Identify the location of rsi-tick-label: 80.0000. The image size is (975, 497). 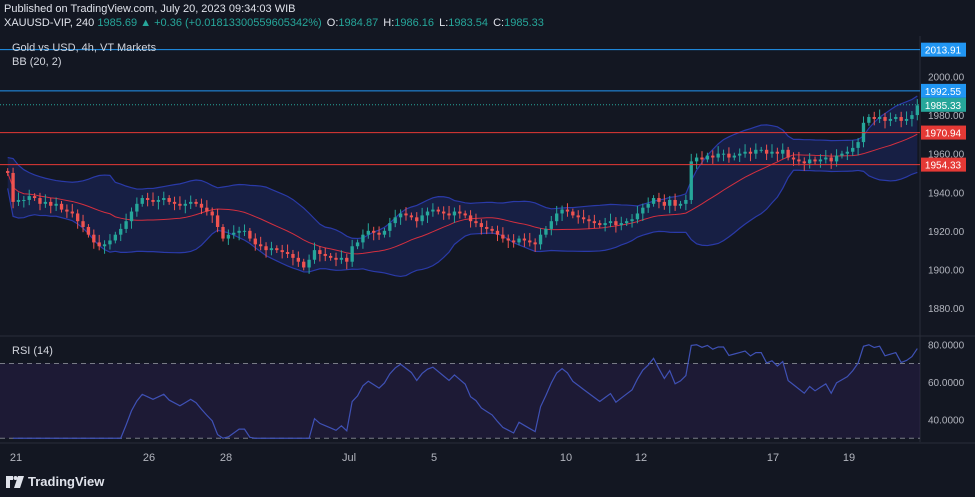
(946, 346).